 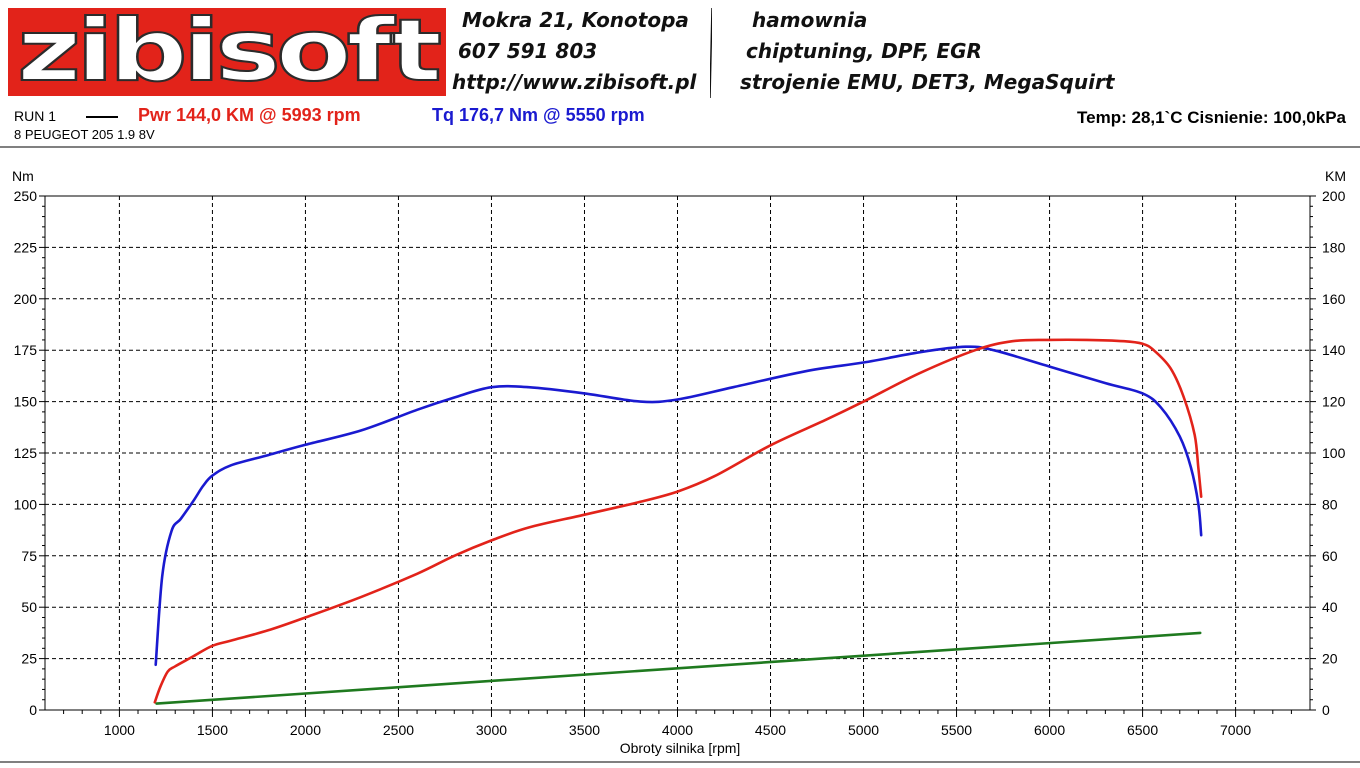 I want to click on x-tick-label: 2000, so click(x=305, y=730).